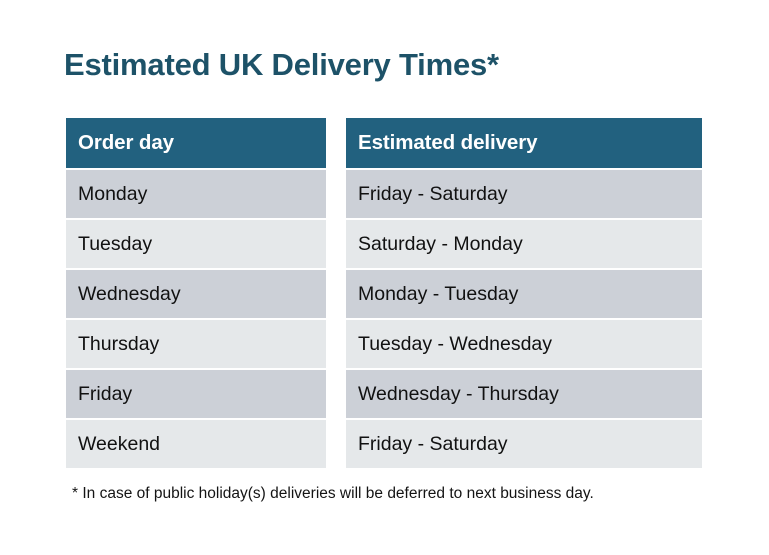 The height and width of the screenshot is (555, 769). I want to click on table-row: Tuesday Saturday - Monday, so click(384, 244).